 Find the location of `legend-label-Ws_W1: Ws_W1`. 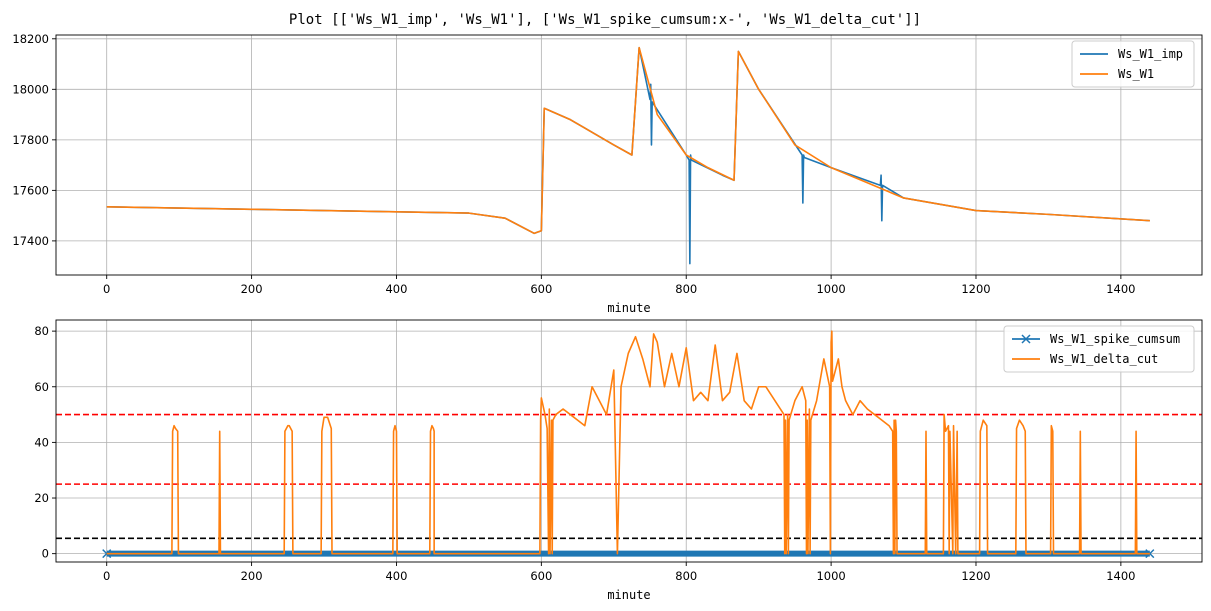

legend-label-Ws_W1: Ws_W1 is located at coordinates (1136, 74).